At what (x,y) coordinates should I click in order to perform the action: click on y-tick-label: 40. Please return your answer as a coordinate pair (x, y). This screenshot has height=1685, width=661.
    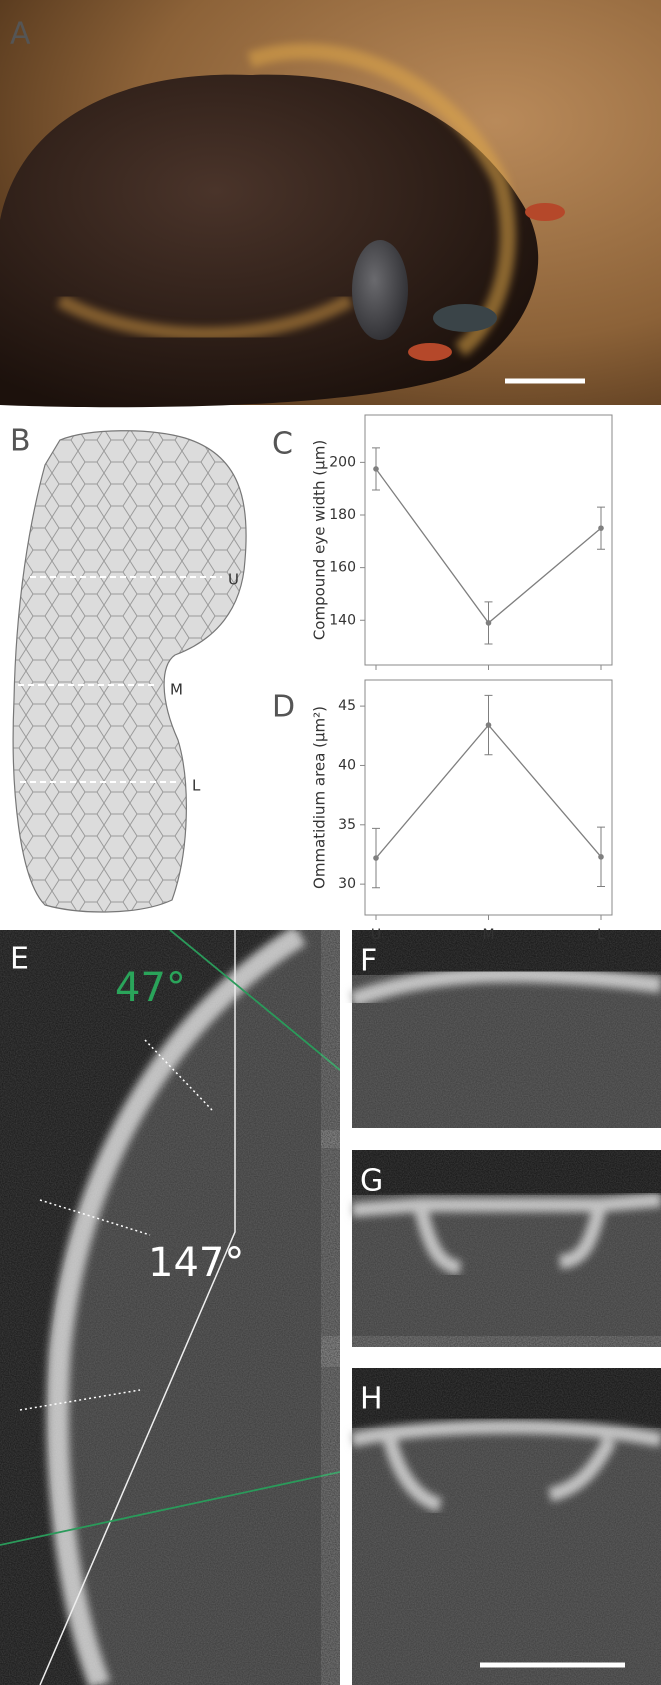
    Looking at the image, I should click on (347, 765).